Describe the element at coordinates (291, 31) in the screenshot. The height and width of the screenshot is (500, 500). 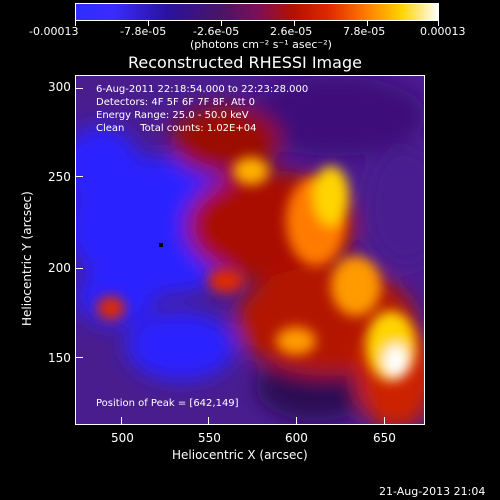
I see `colorbar-tick-label: 2.6e-05` at that location.